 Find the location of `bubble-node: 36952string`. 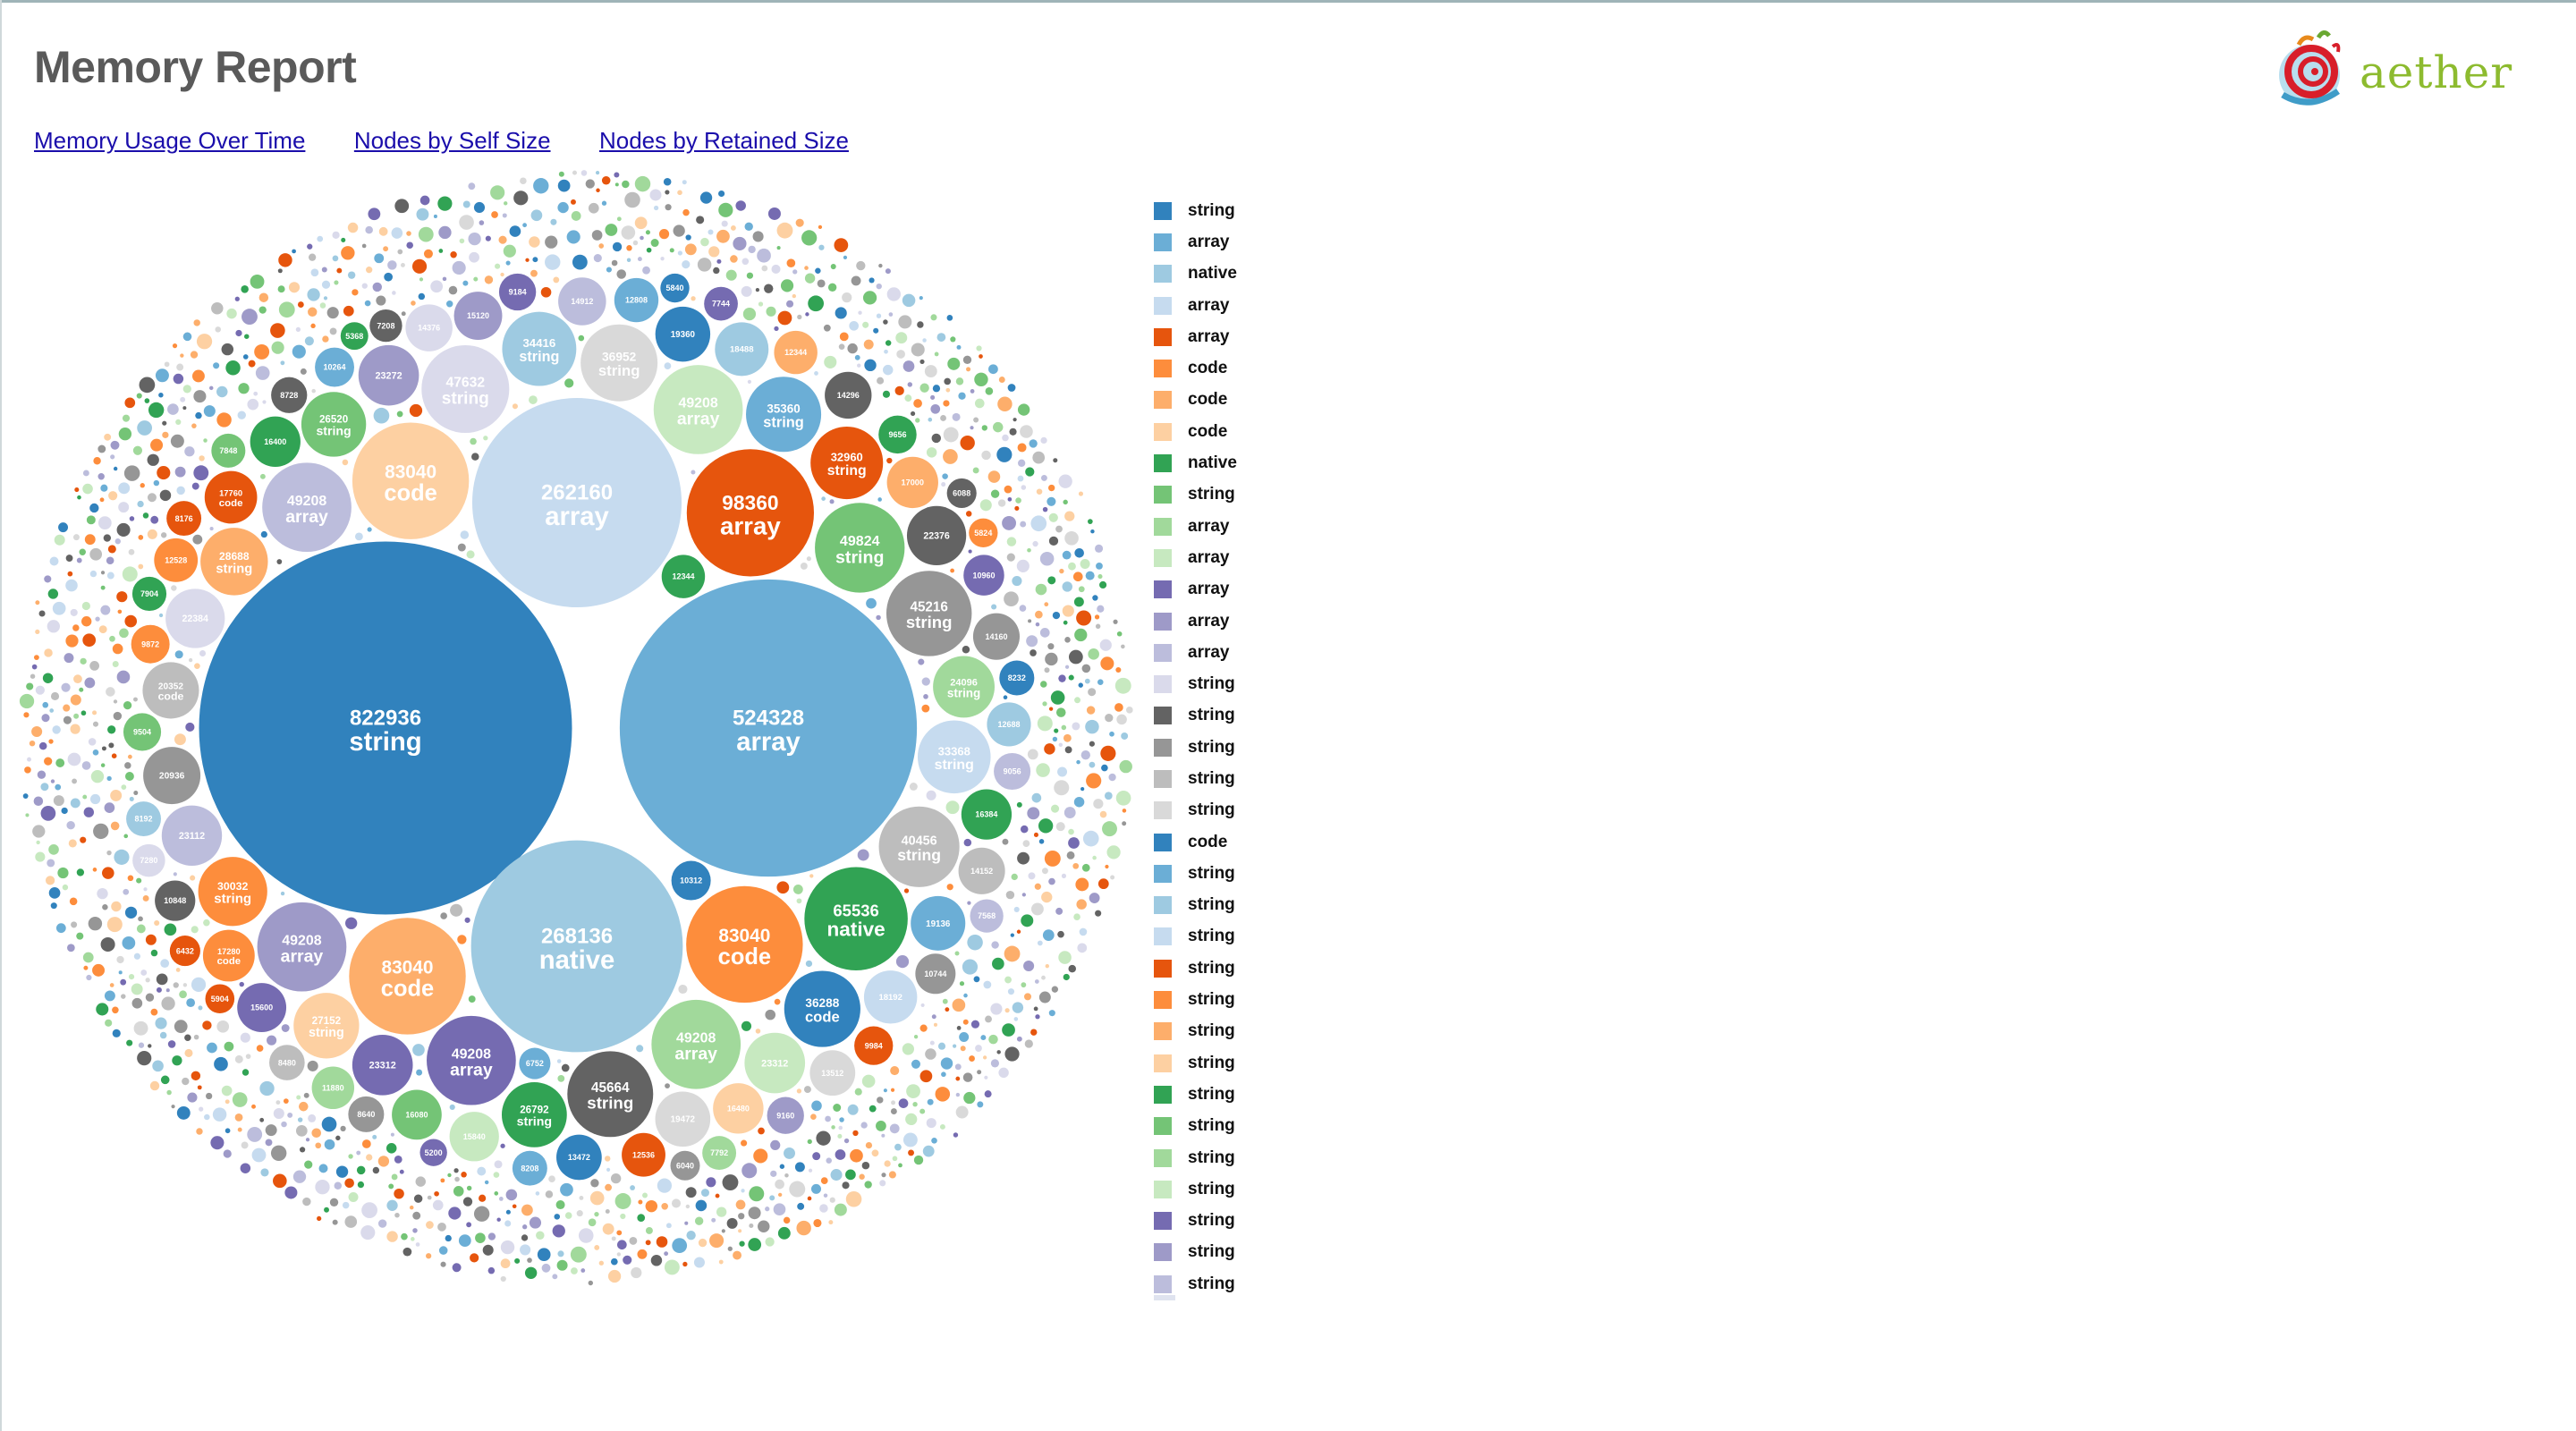

bubble-node: 36952string is located at coordinates (618, 364).